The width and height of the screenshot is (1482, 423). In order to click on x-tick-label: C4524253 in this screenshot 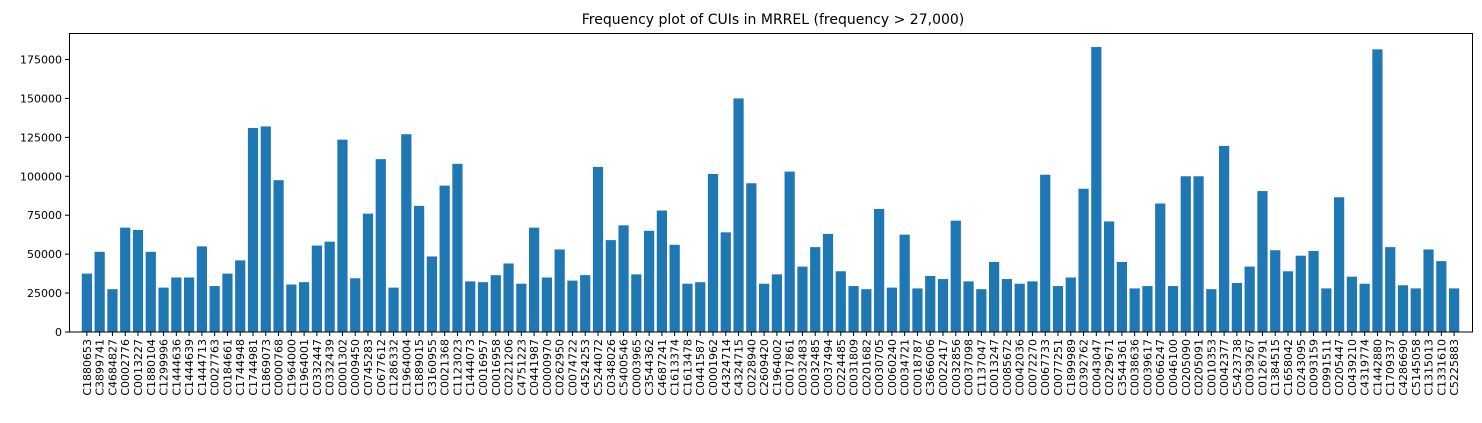, I will do `click(585, 367)`.